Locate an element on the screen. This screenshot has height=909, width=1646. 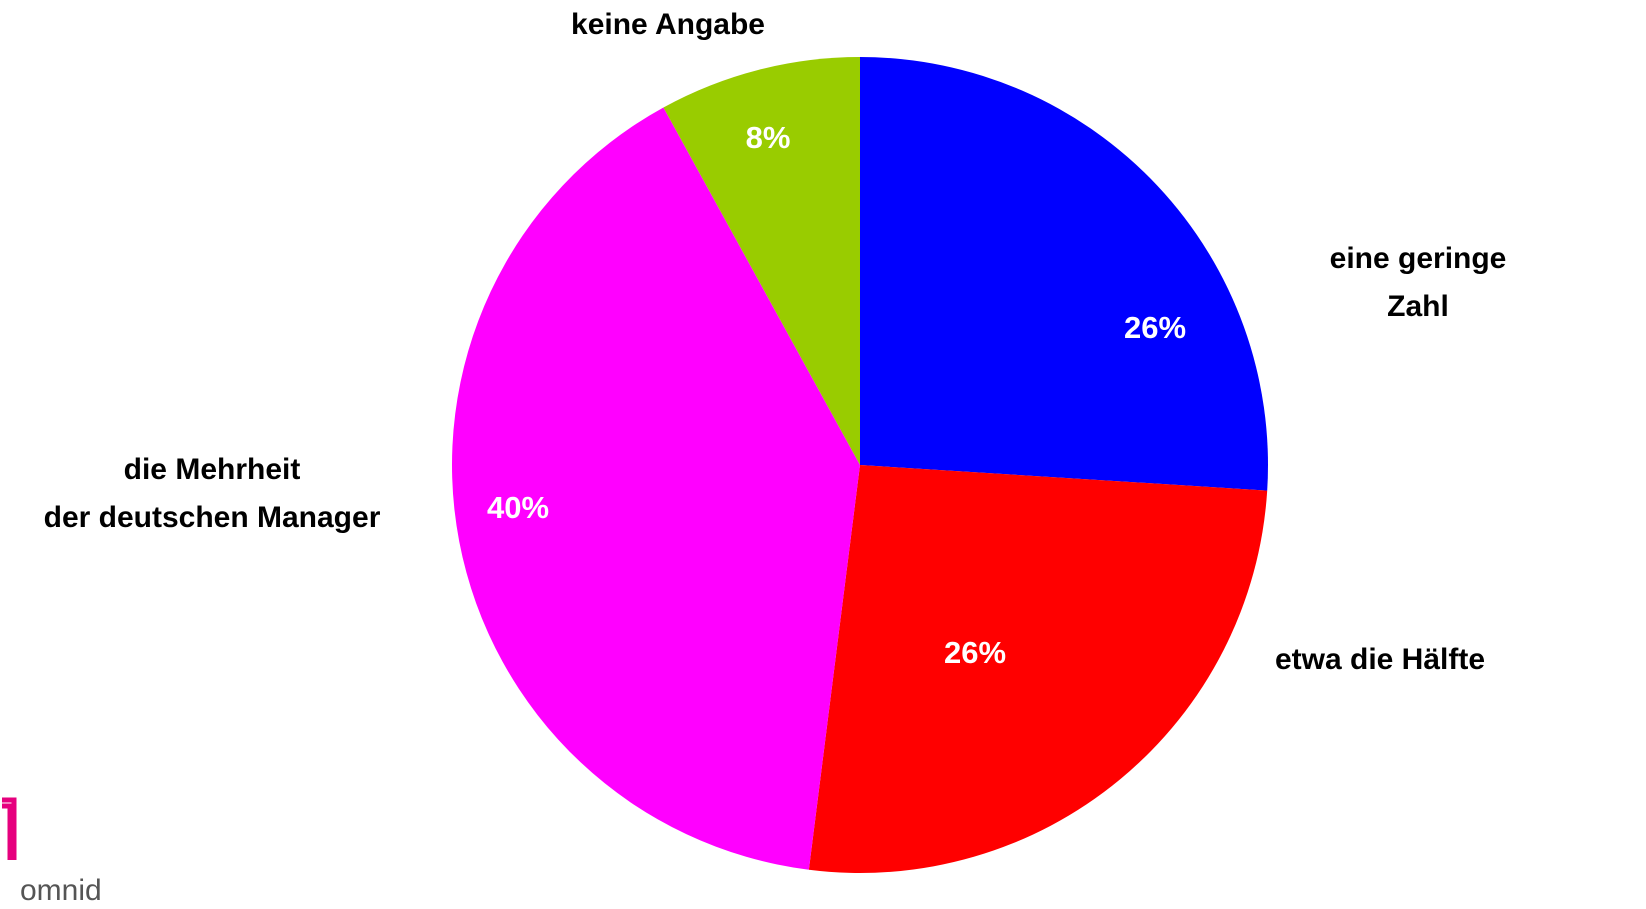
category-label: etwa die Hälfte is located at coordinates (1380, 659).